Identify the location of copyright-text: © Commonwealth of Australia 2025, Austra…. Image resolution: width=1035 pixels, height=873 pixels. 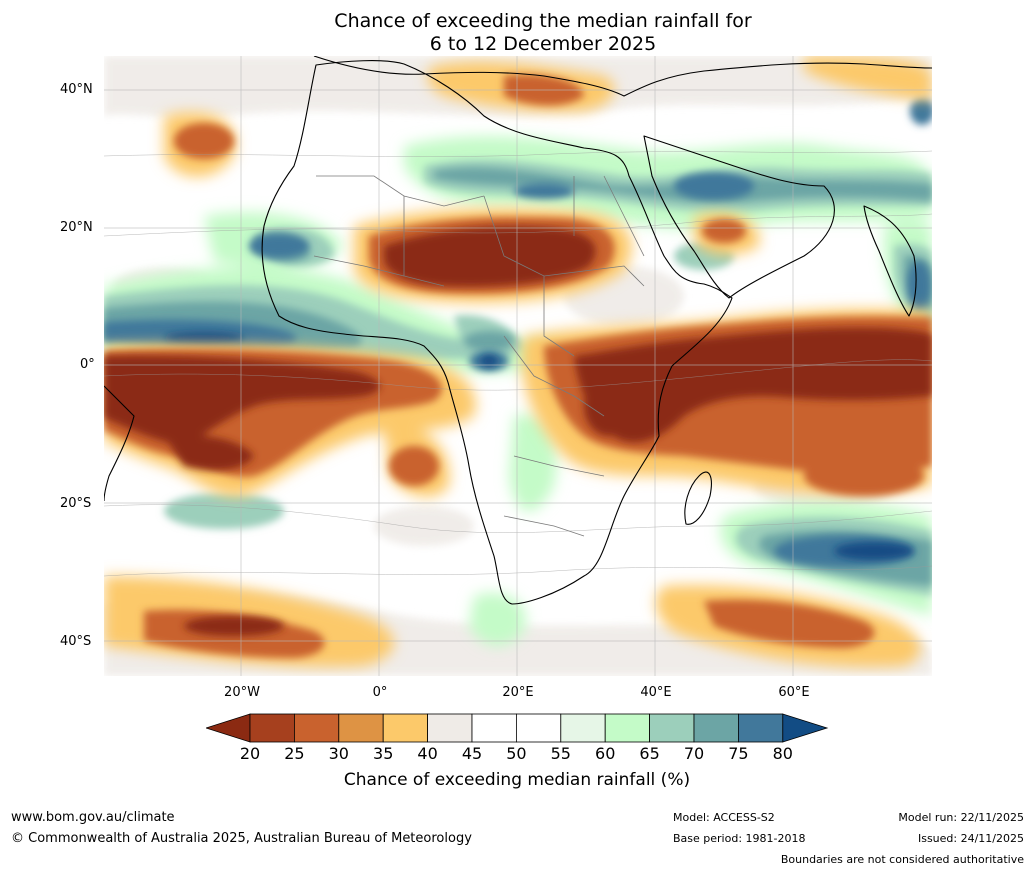
(241, 838).